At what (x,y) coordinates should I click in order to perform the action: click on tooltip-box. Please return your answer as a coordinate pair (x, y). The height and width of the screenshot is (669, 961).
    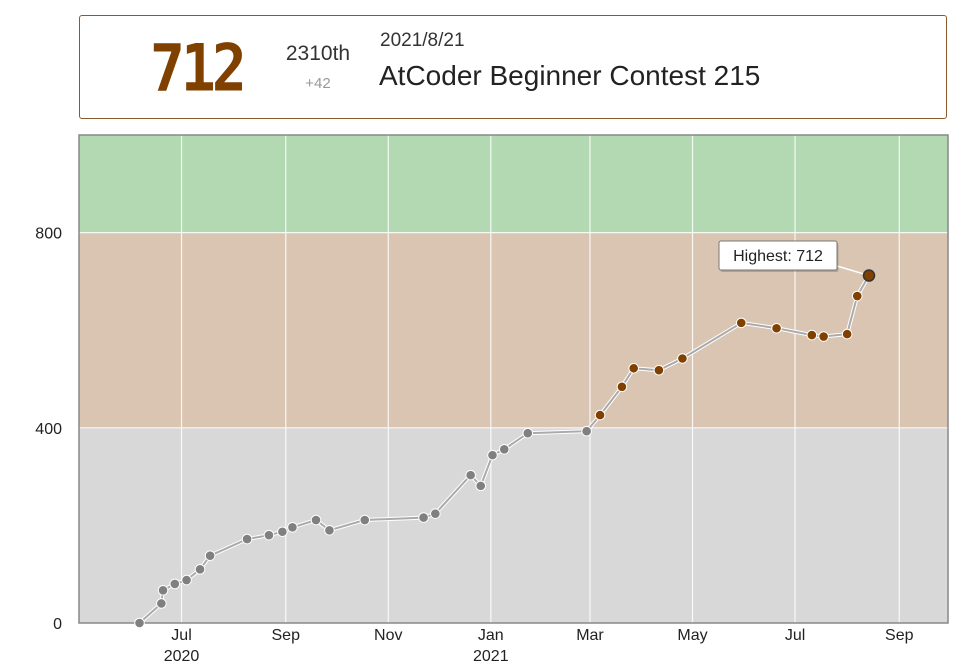
    Looking at the image, I should click on (778, 255).